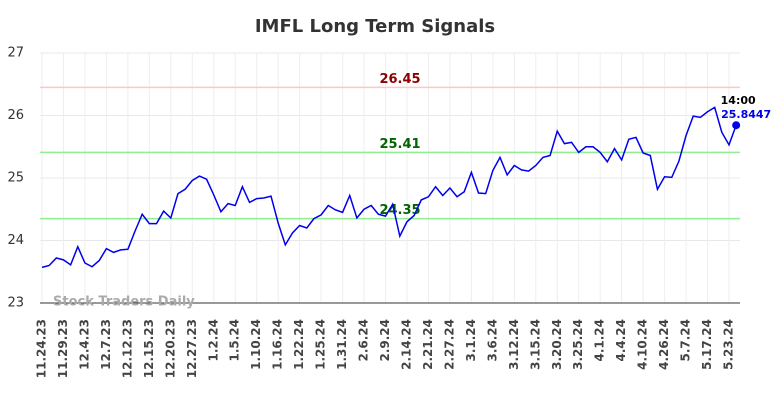  Describe the element at coordinates (192, 348) in the screenshot. I see `x-tick-label: 12.27.23` at that location.